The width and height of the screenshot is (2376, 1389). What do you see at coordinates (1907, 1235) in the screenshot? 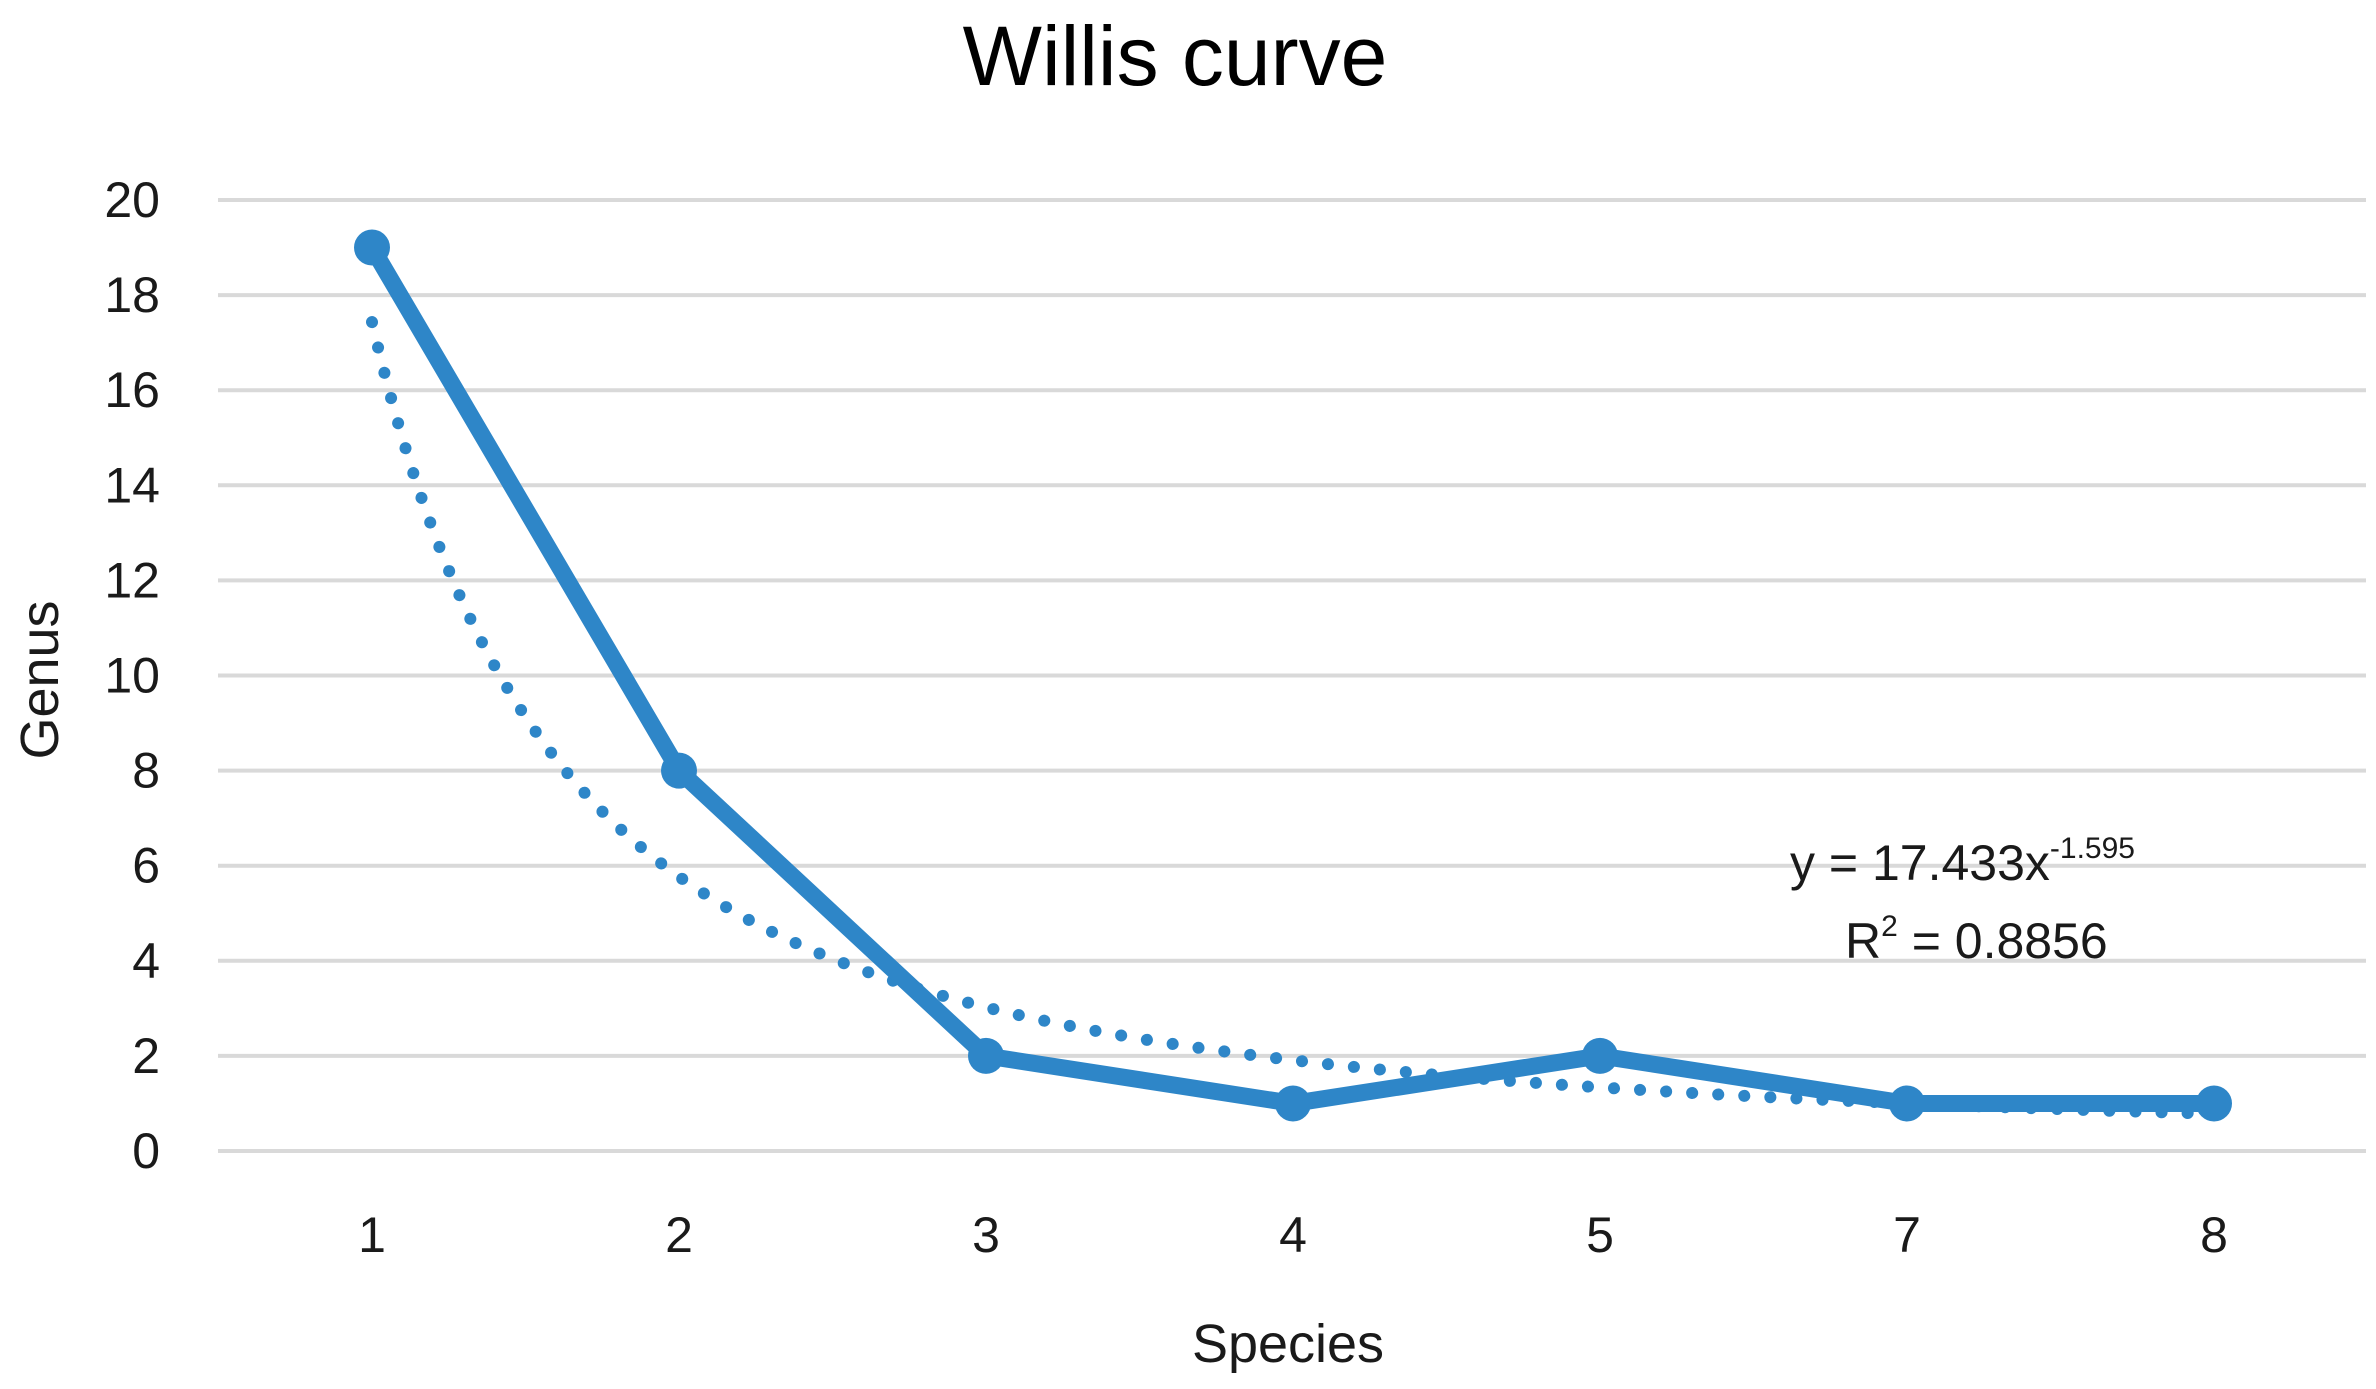
I see `x-tick-label: 7` at bounding box center [1907, 1235].